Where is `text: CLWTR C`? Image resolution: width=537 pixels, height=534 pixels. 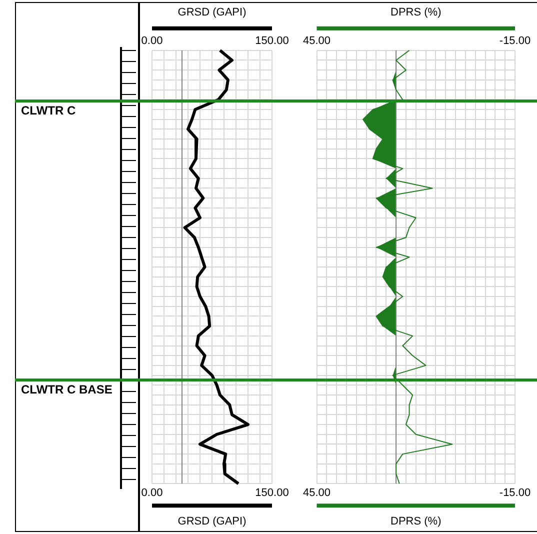
text: CLWTR C is located at coordinates (48, 110).